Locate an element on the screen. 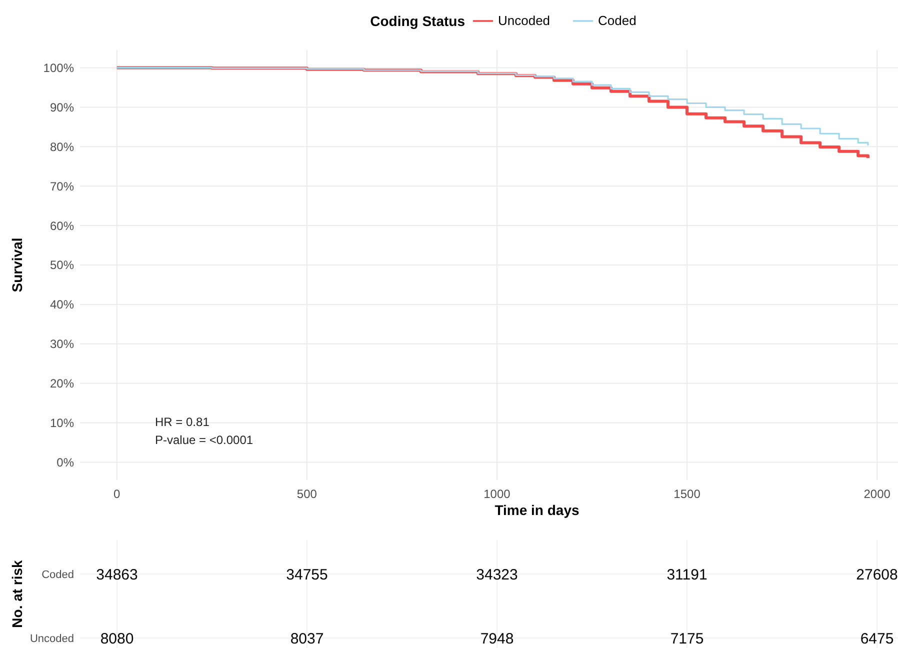 The image size is (898, 648). legend-label: Uncoded is located at coordinates (524, 20).